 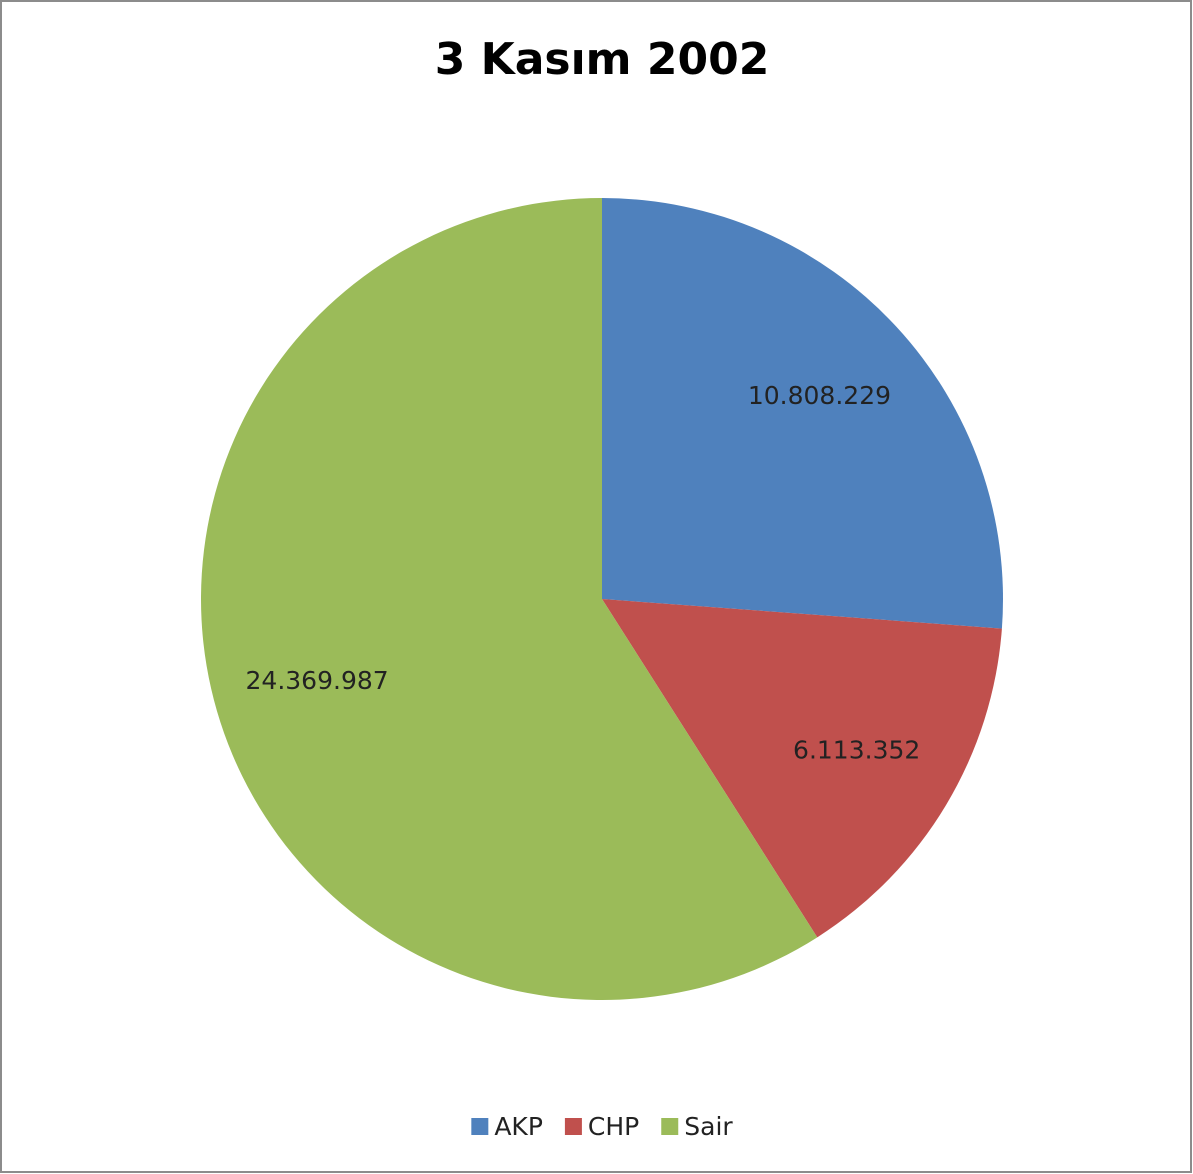 I want to click on legend-label: AKP, so click(x=518, y=1126).